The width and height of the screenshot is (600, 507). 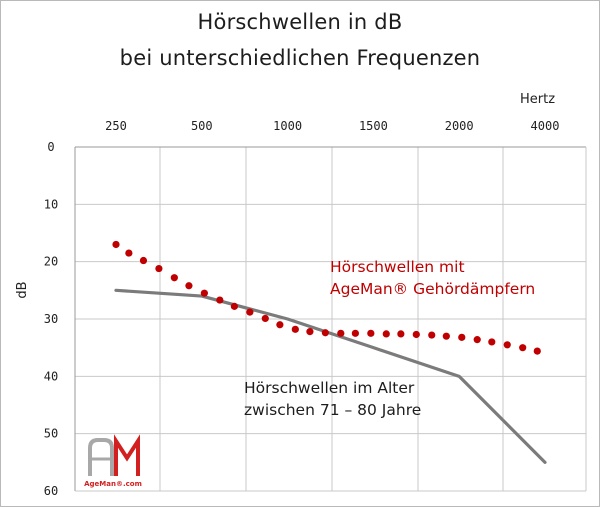 What do you see at coordinates (51, 376) in the screenshot?
I see `y-tick-label: 40` at bounding box center [51, 376].